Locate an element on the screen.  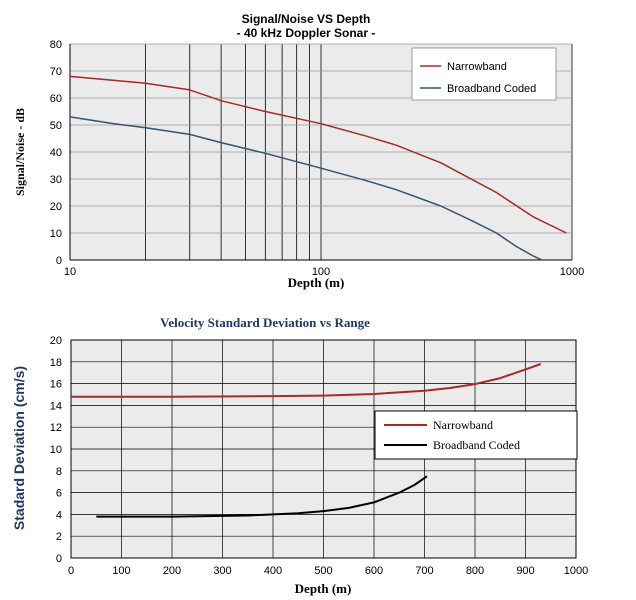
legend-box is located at coordinates (484, 74).